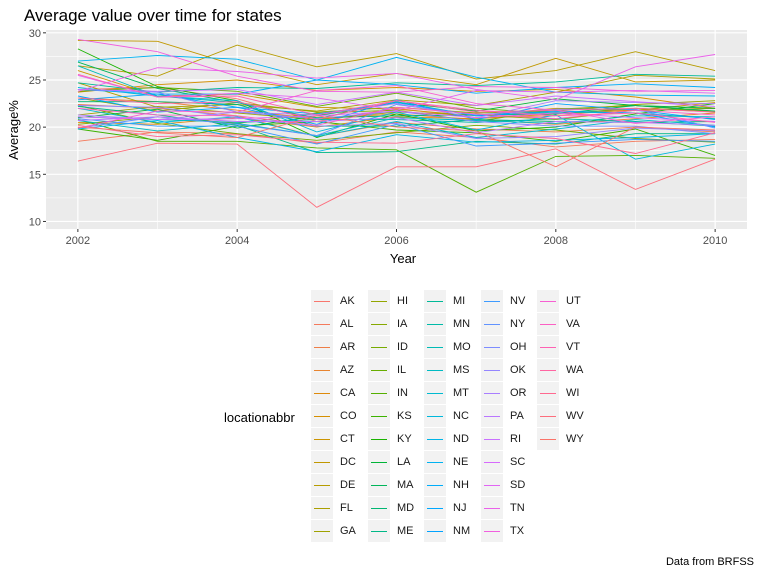 This screenshot has height=576, width=768. I want to click on legend-label-wa: WA, so click(575, 370).